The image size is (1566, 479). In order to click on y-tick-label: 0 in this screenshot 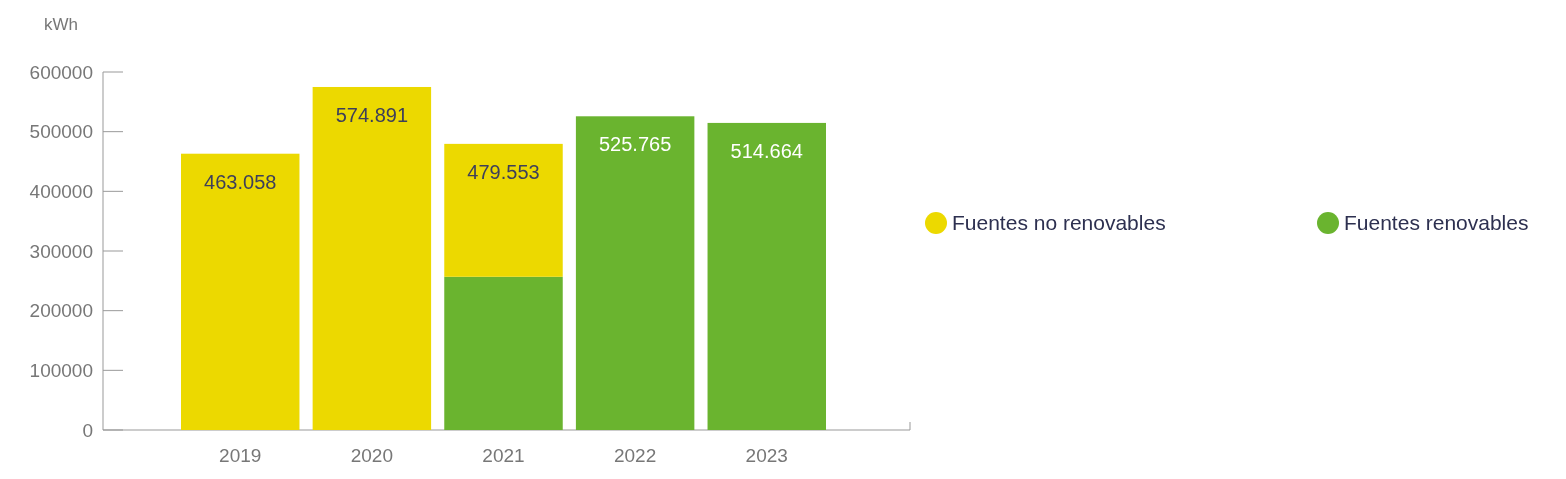, I will do `click(87, 430)`.